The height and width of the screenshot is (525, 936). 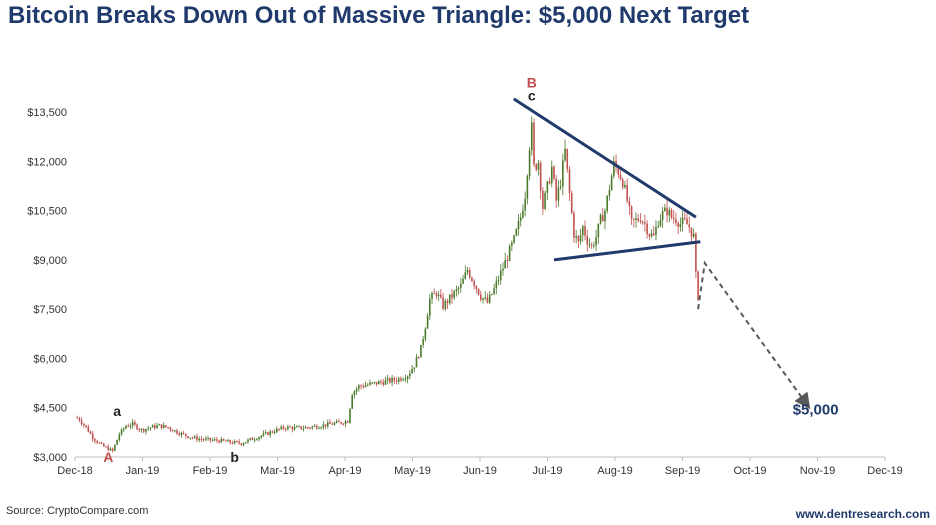 What do you see at coordinates (234, 457) in the screenshot?
I see `wave-label-b: b` at bounding box center [234, 457].